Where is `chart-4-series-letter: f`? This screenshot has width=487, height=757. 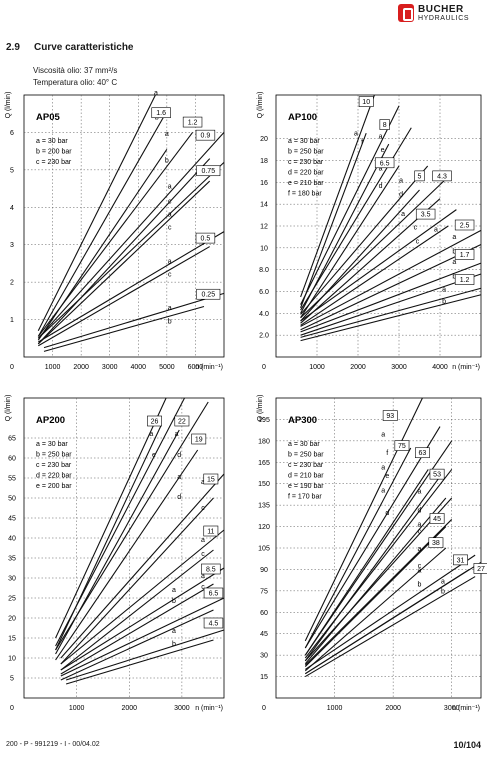
chart-4-series-letter: f is located at coordinates (387, 453).